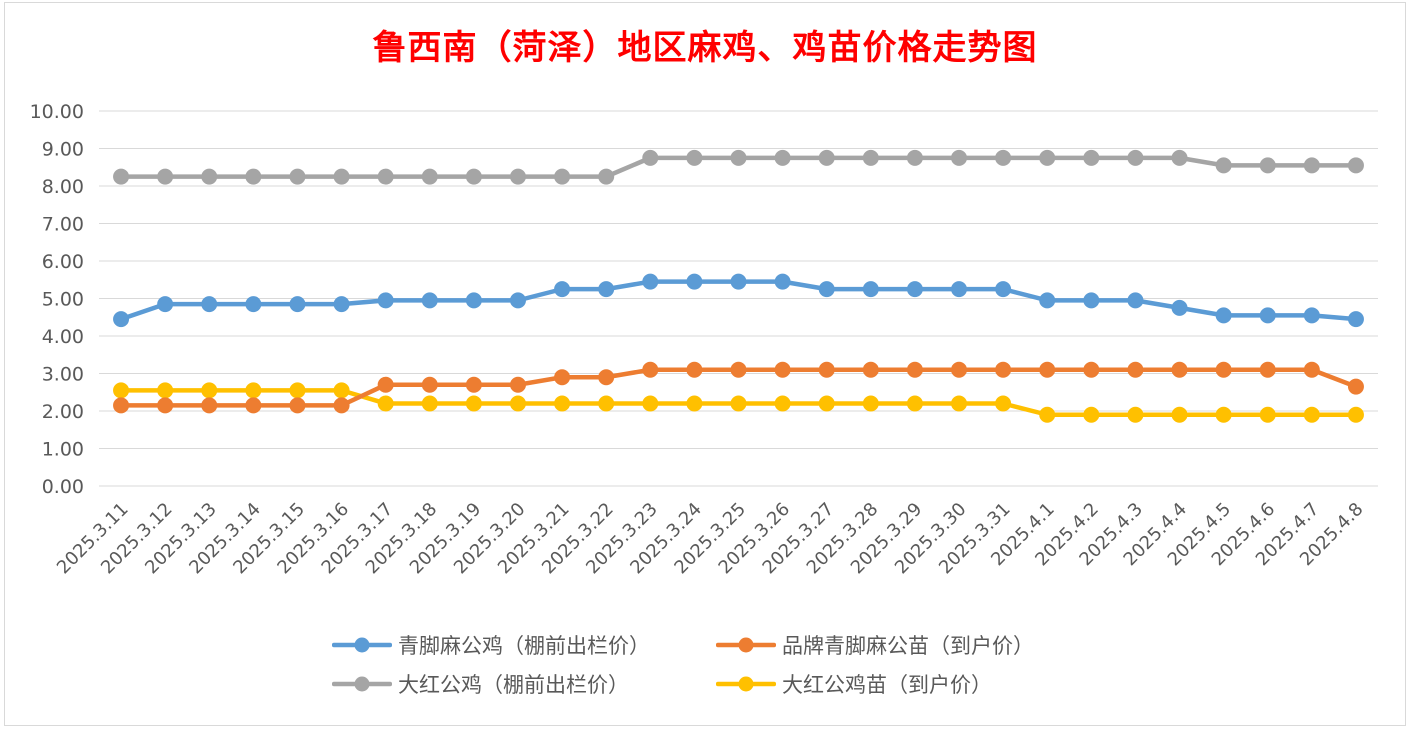 This screenshot has width=1410, height=730. I want to click on legend-item: 大红公鸡（棚前出栏价）, so click(480, 684).